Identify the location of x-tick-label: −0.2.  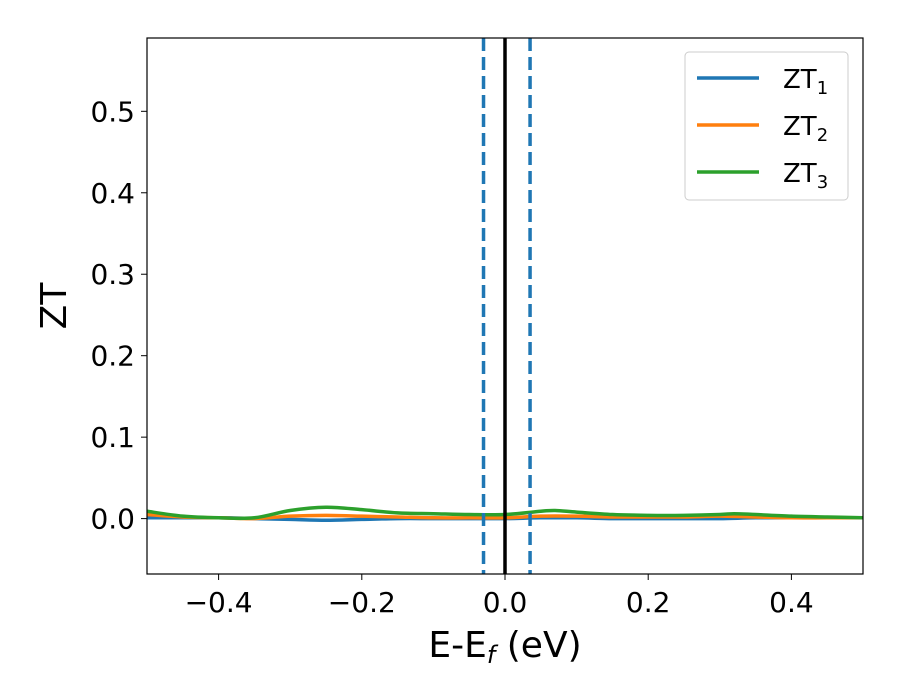
(362, 602).